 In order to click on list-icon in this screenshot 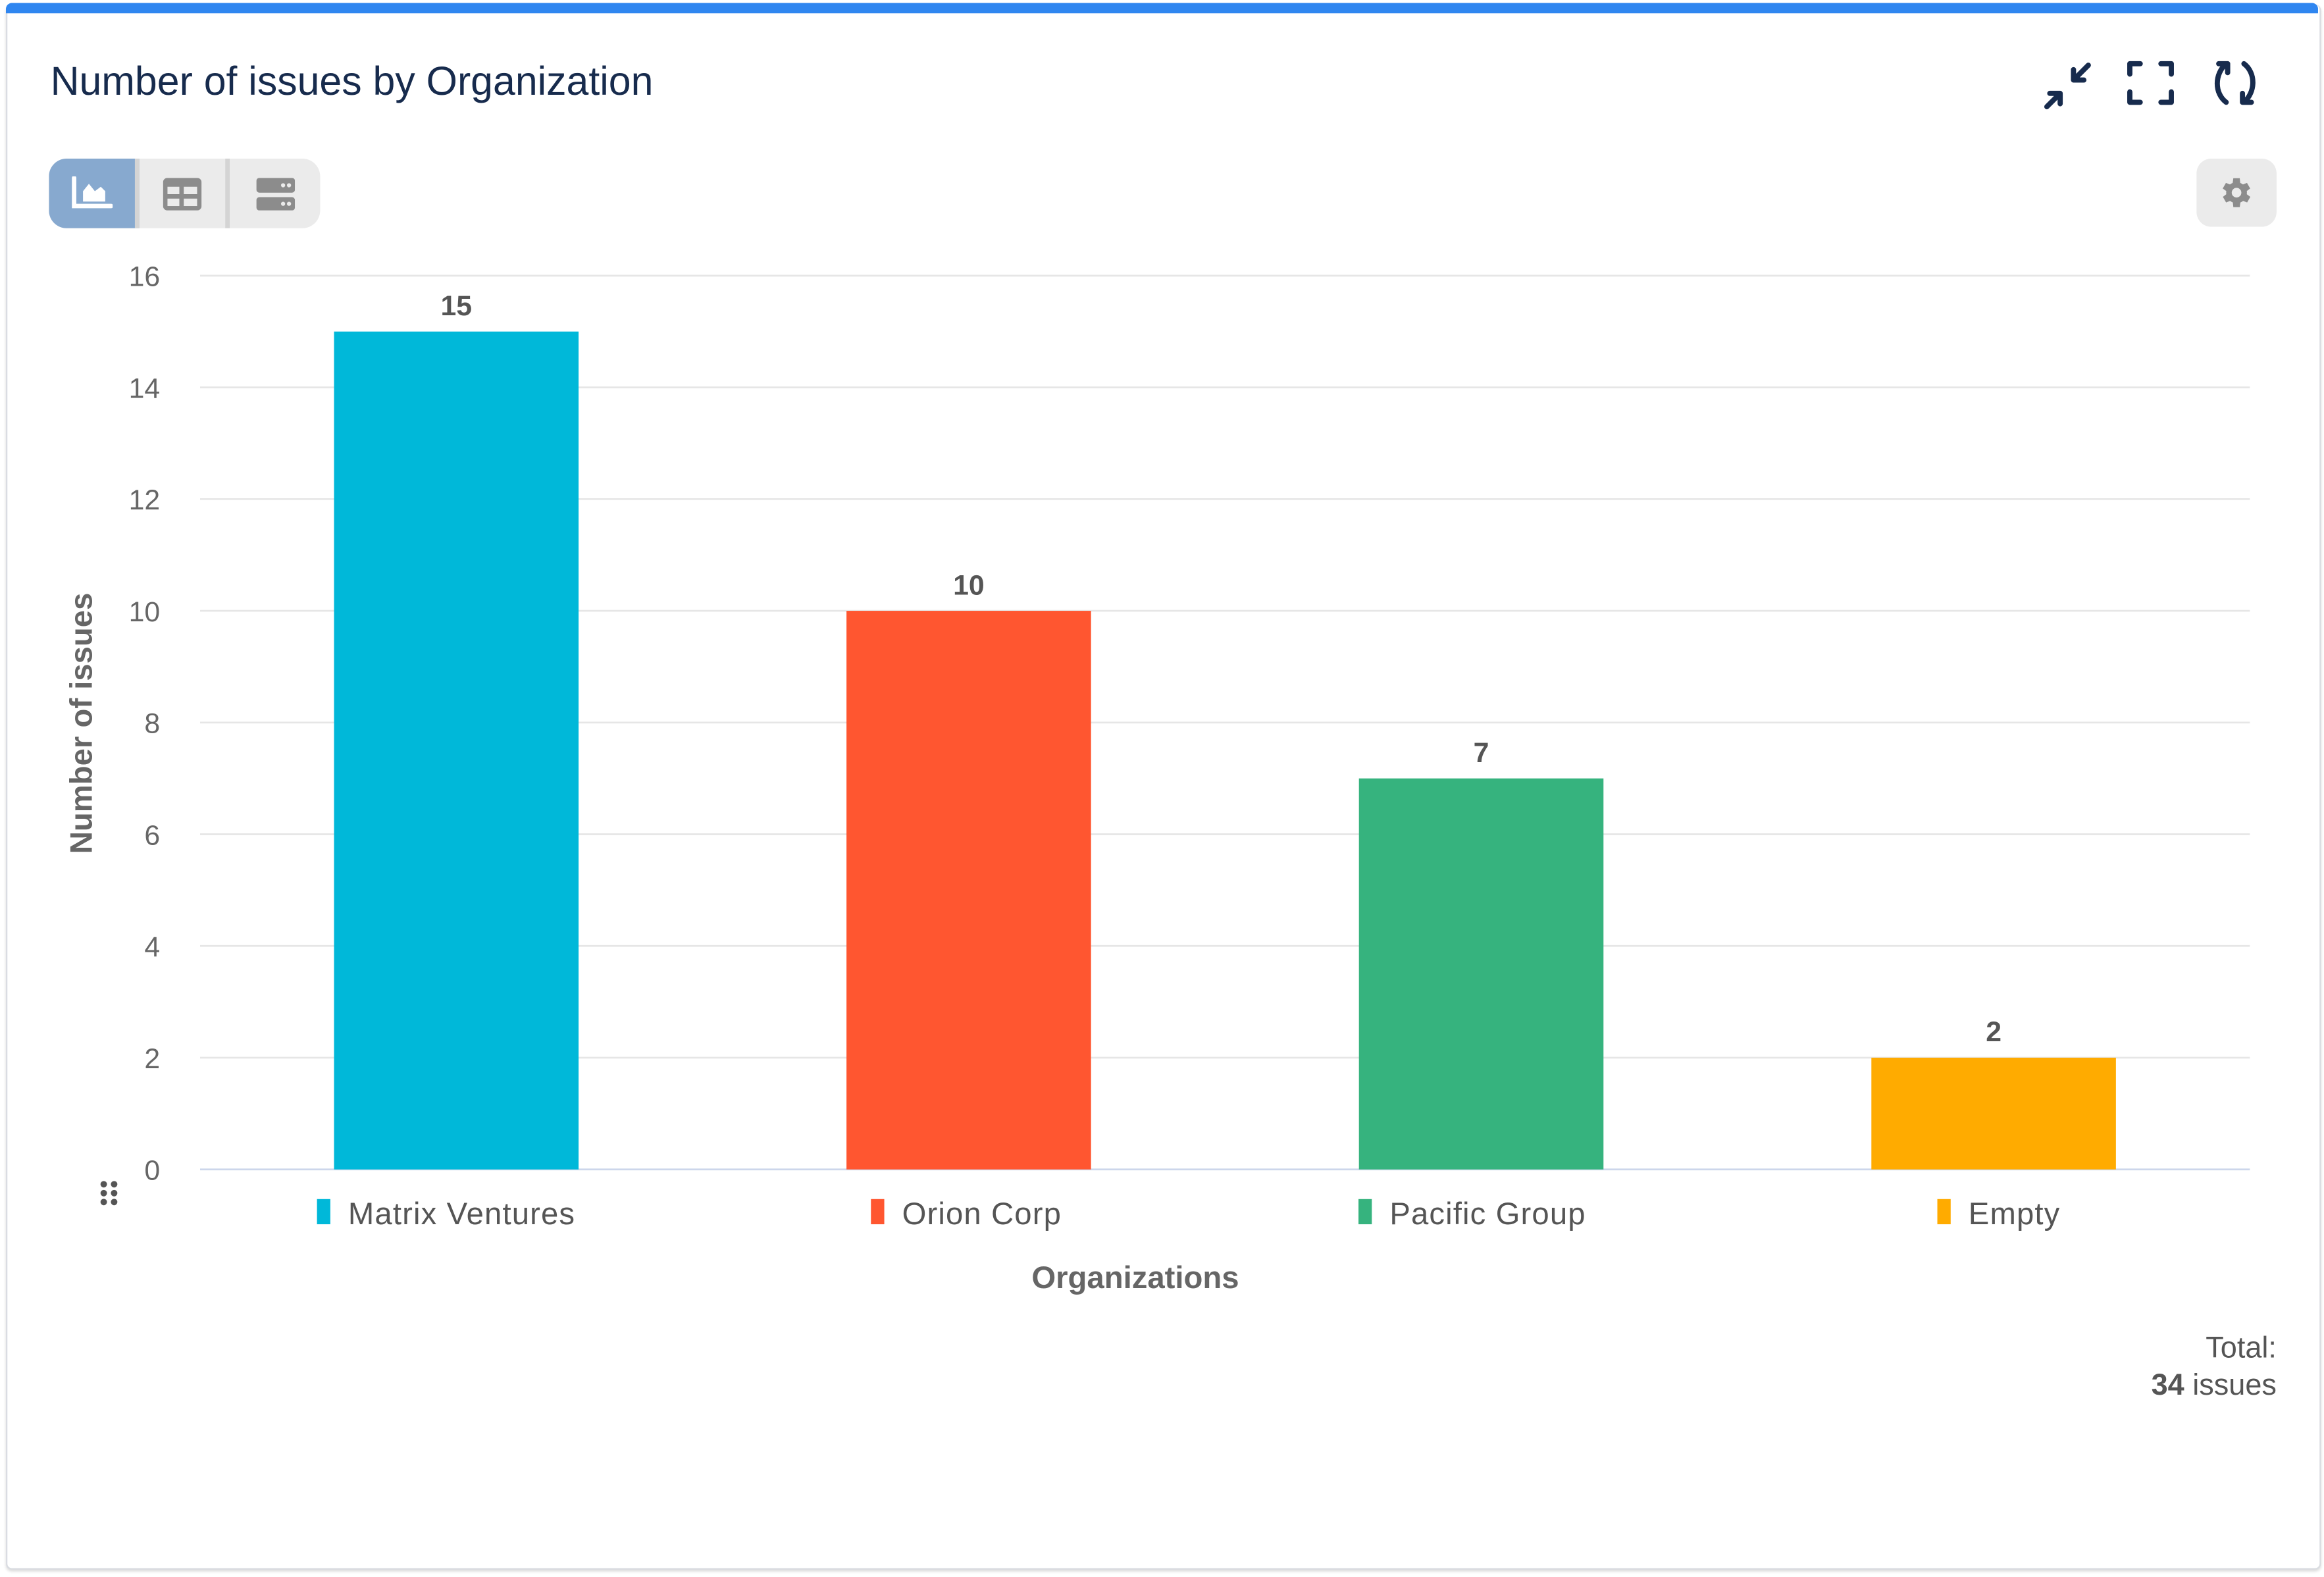, I will do `click(275, 193)`.